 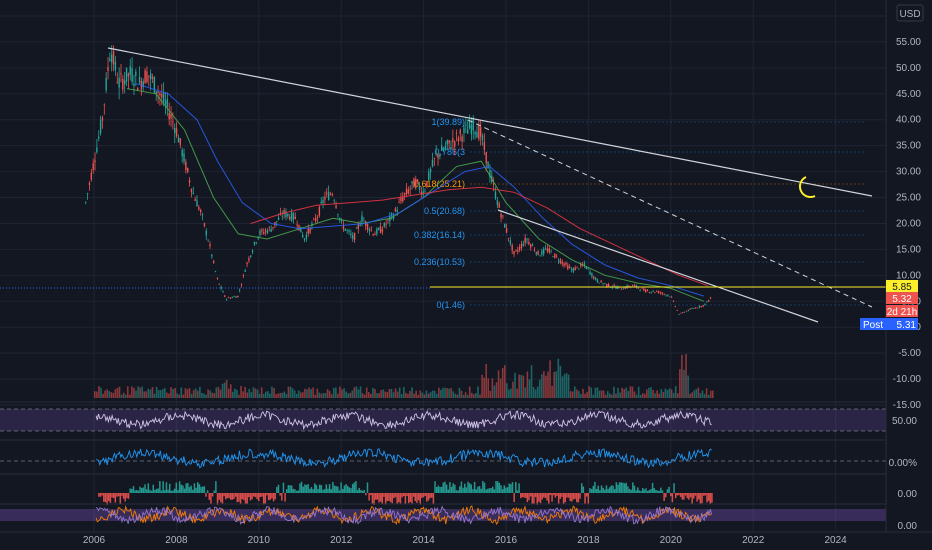 What do you see at coordinates (588, 540) in the screenshot?
I see `x-tick-label: 2018` at bounding box center [588, 540].